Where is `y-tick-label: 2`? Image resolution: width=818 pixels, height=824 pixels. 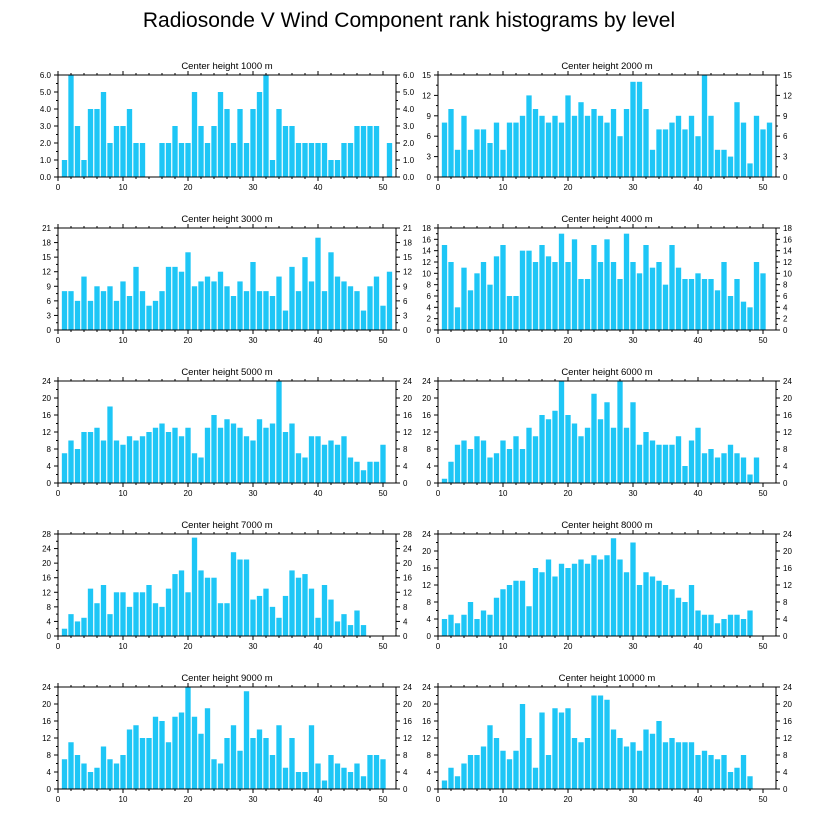
y-tick-label: 2 is located at coordinates (429, 319).